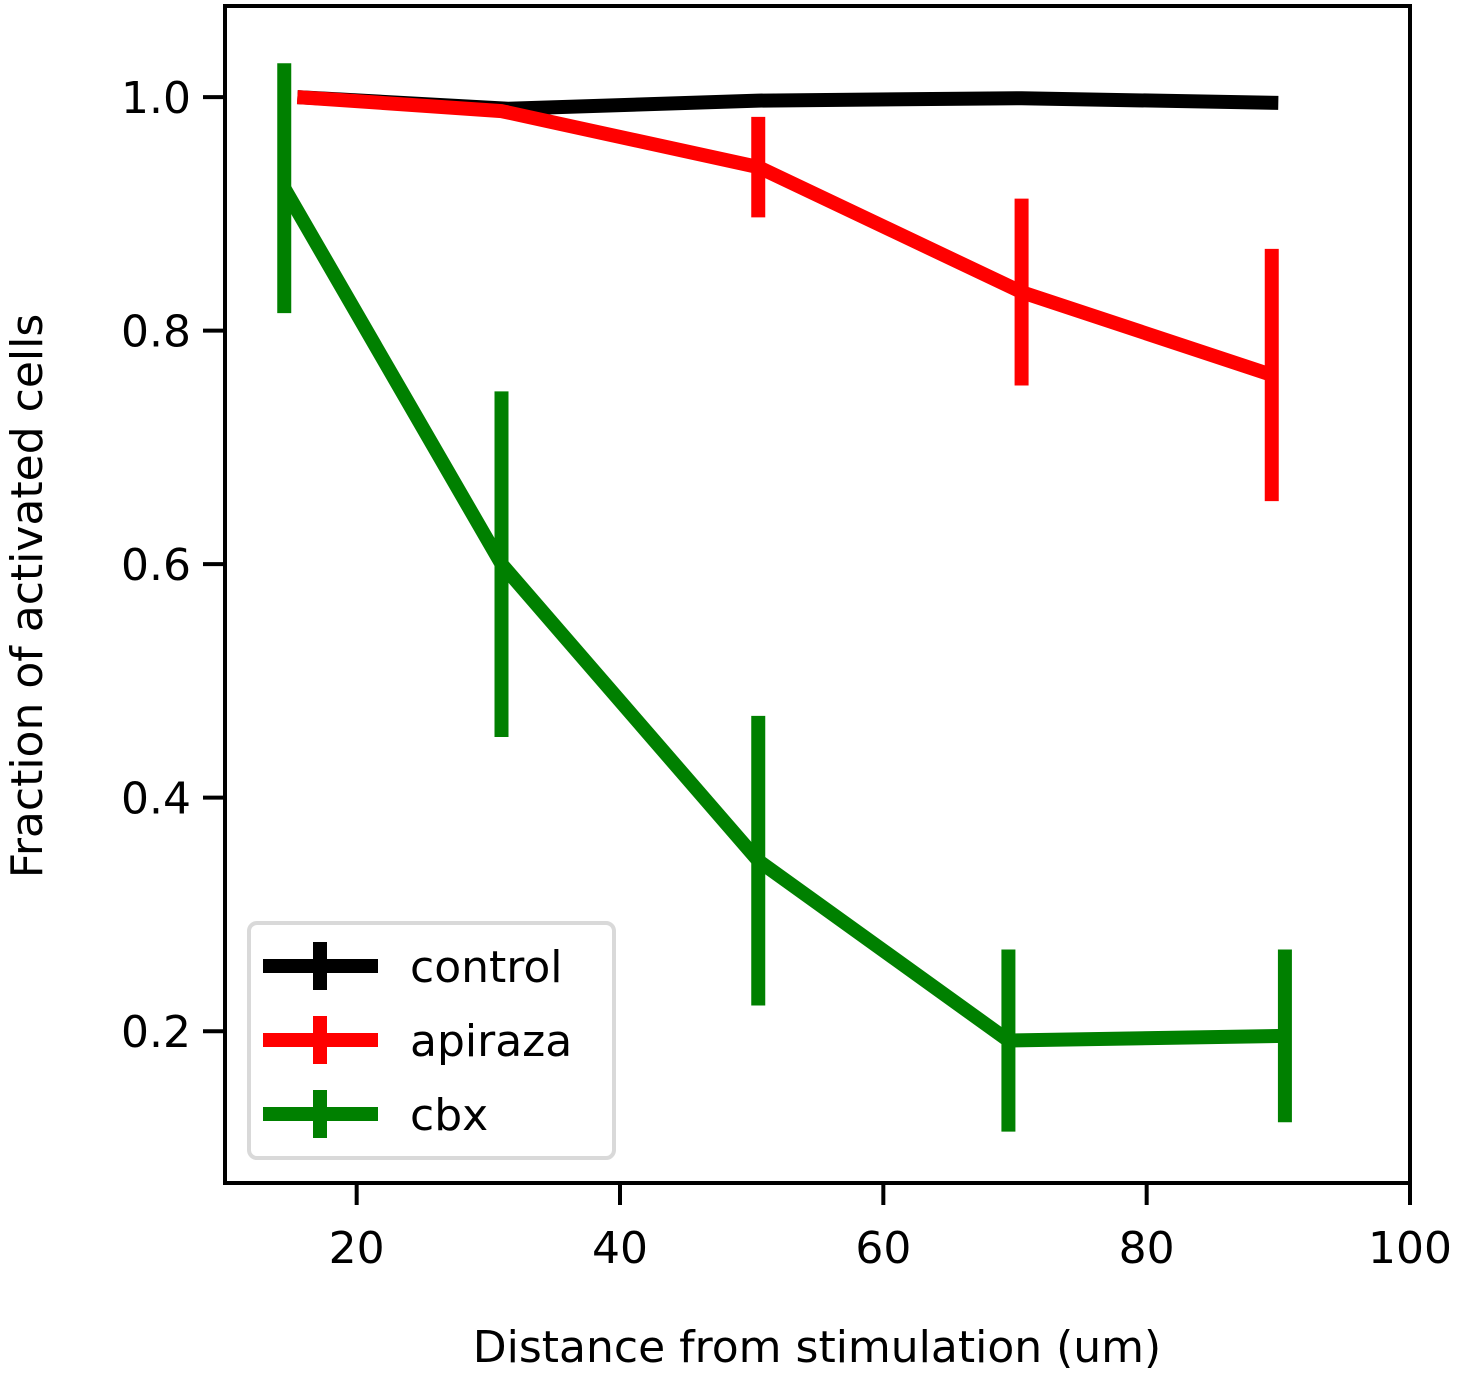 Image resolution: width=1464 pixels, height=1377 pixels. I want to click on y-tick-label-0.8: 0.8, so click(156, 332).